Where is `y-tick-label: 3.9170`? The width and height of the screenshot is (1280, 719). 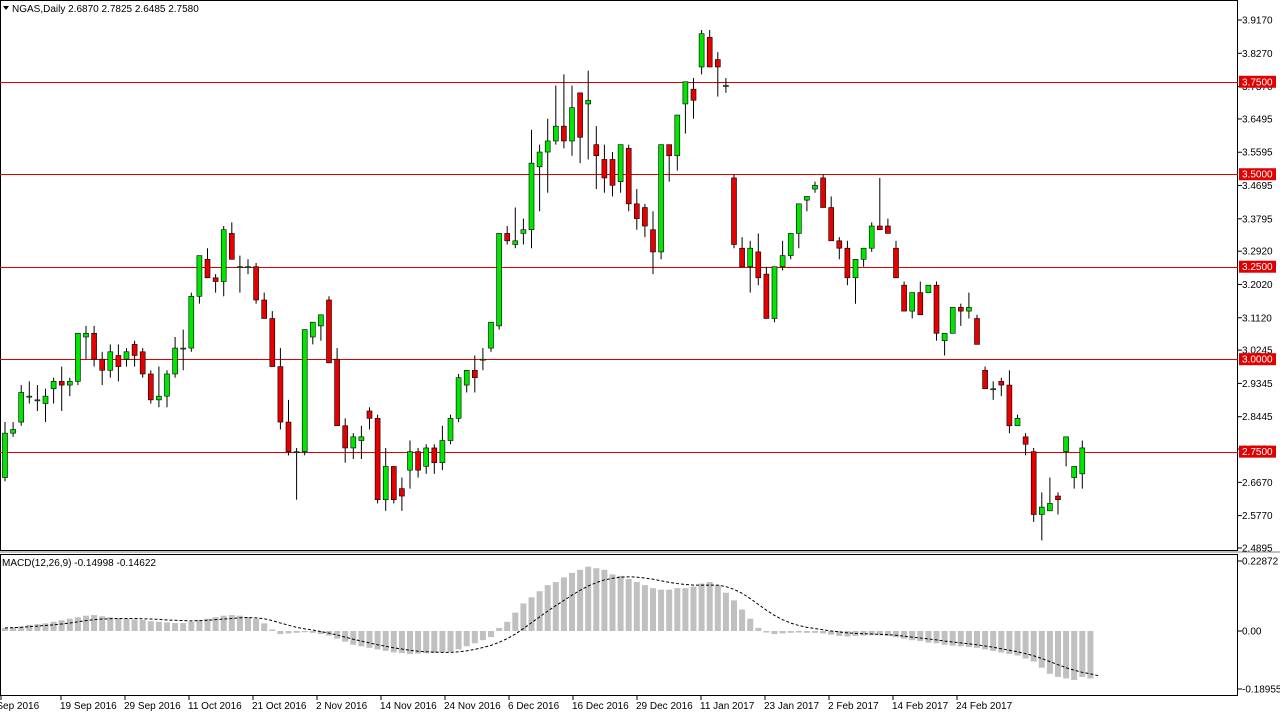
y-tick-label: 3.9170 is located at coordinates (1257, 21).